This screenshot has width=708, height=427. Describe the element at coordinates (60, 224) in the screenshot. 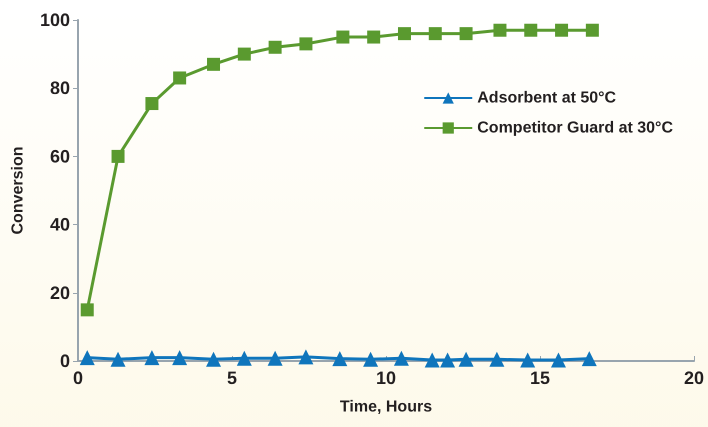

I see `y-tick-label: 40` at that location.